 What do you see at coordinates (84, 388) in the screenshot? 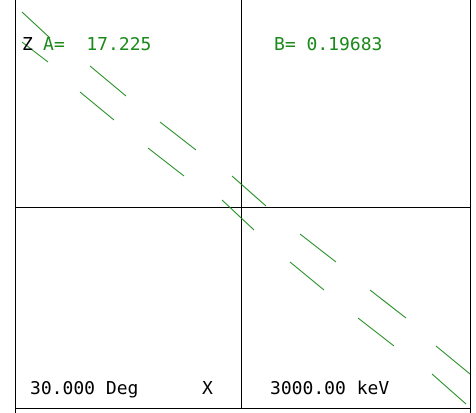
I see `angle-readout: 30.000 Deg` at bounding box center [84, 388].